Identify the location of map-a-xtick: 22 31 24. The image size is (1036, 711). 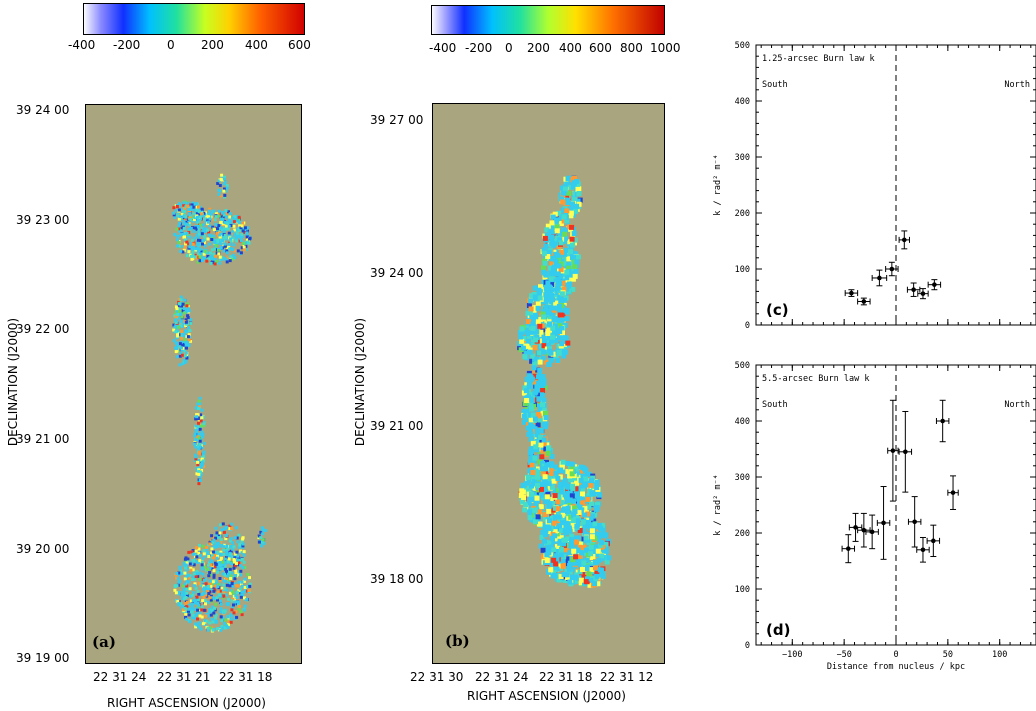
(120, 677).